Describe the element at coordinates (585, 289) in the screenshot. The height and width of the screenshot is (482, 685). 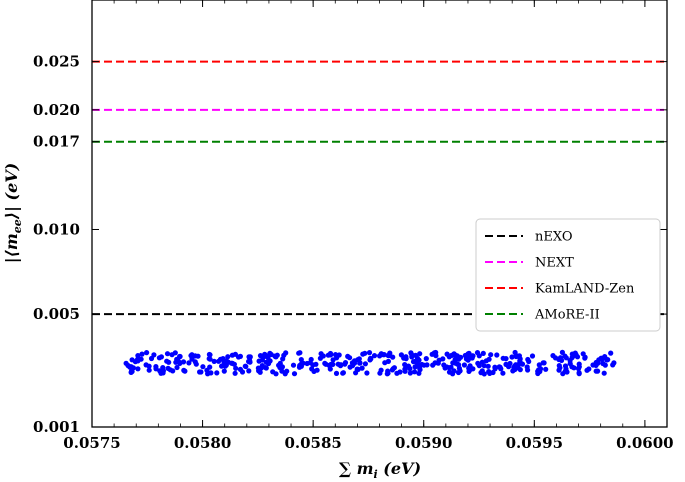
I see `legend-label: KamLAND-Zen` at that location.